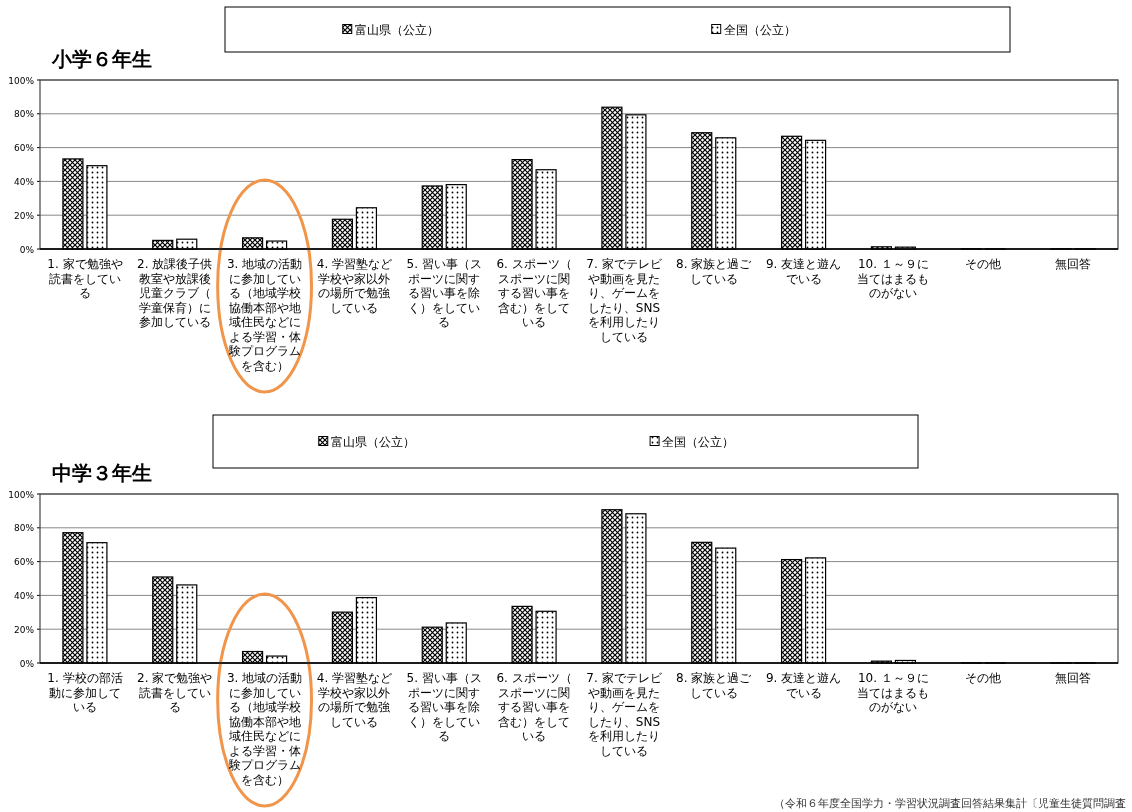 The image size is (1132, 812). What do you see at coordinates (950, 803) in the screenshot?
I see `text: （令和６年度全国学力・学習状況調査回答結果集計〔児童生徒質問調査` at bounding box center [950, 803].